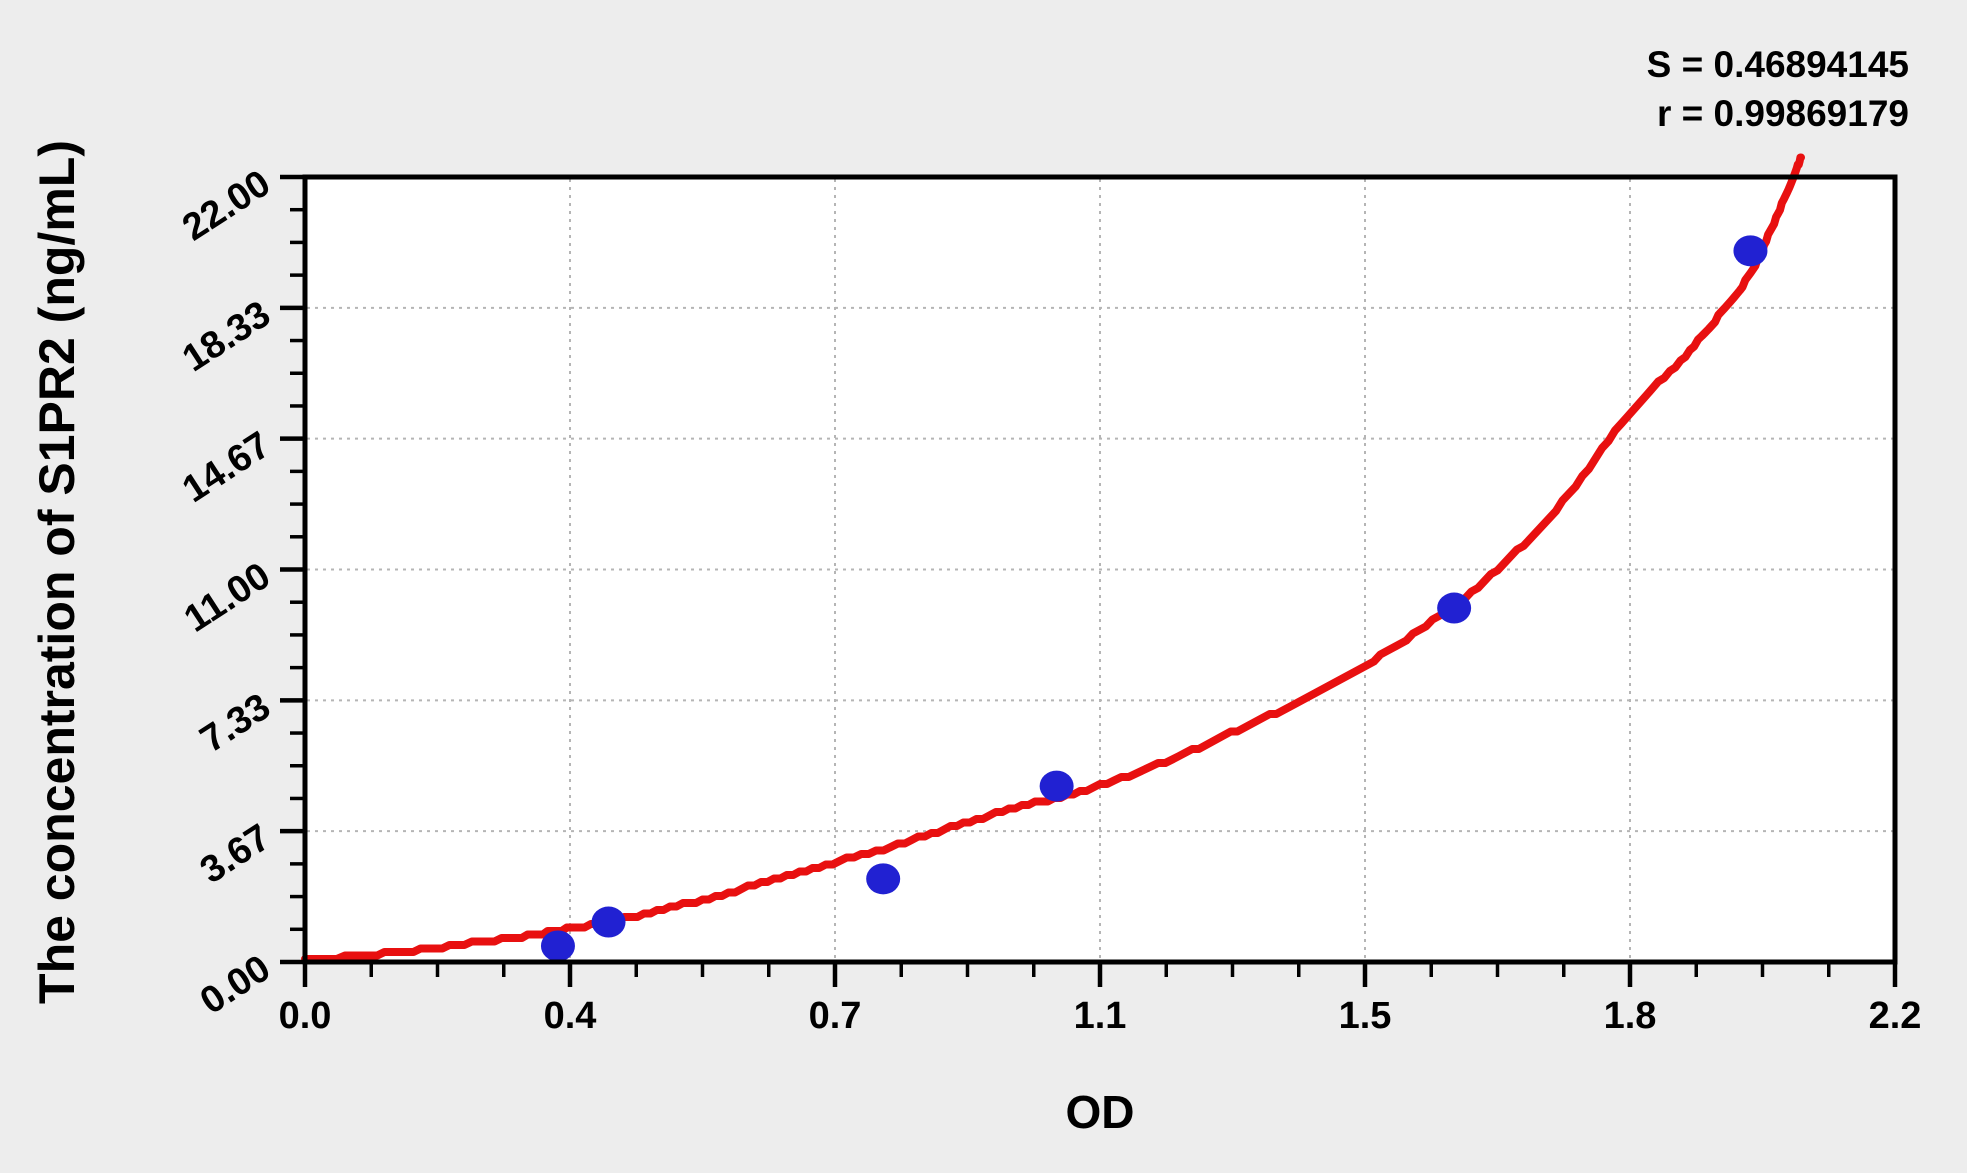  Describe the element at coordinates (226, 467) in the screenshot. I see `y-tick-label: 14.67` at that location.